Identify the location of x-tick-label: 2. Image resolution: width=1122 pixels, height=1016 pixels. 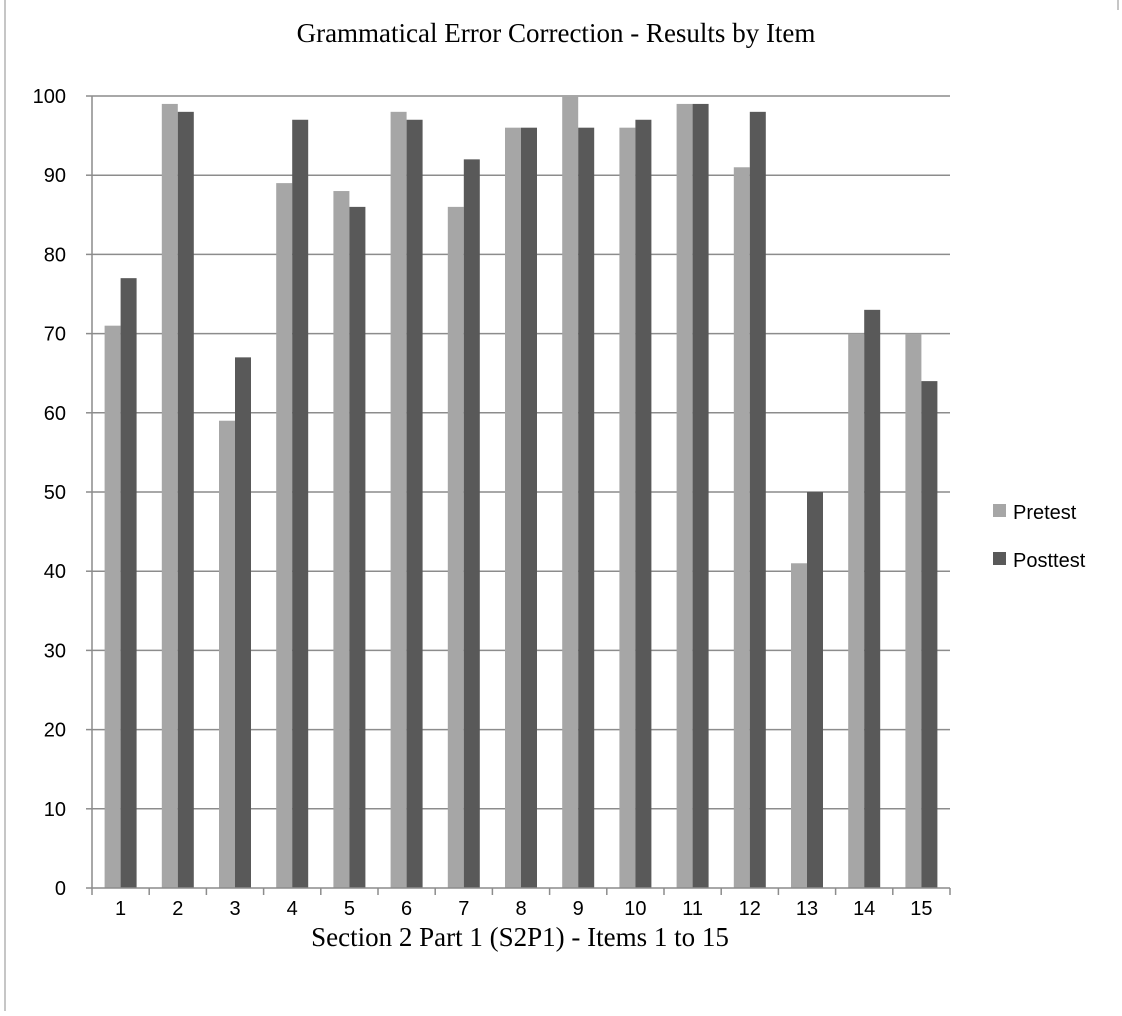
(177, 909).